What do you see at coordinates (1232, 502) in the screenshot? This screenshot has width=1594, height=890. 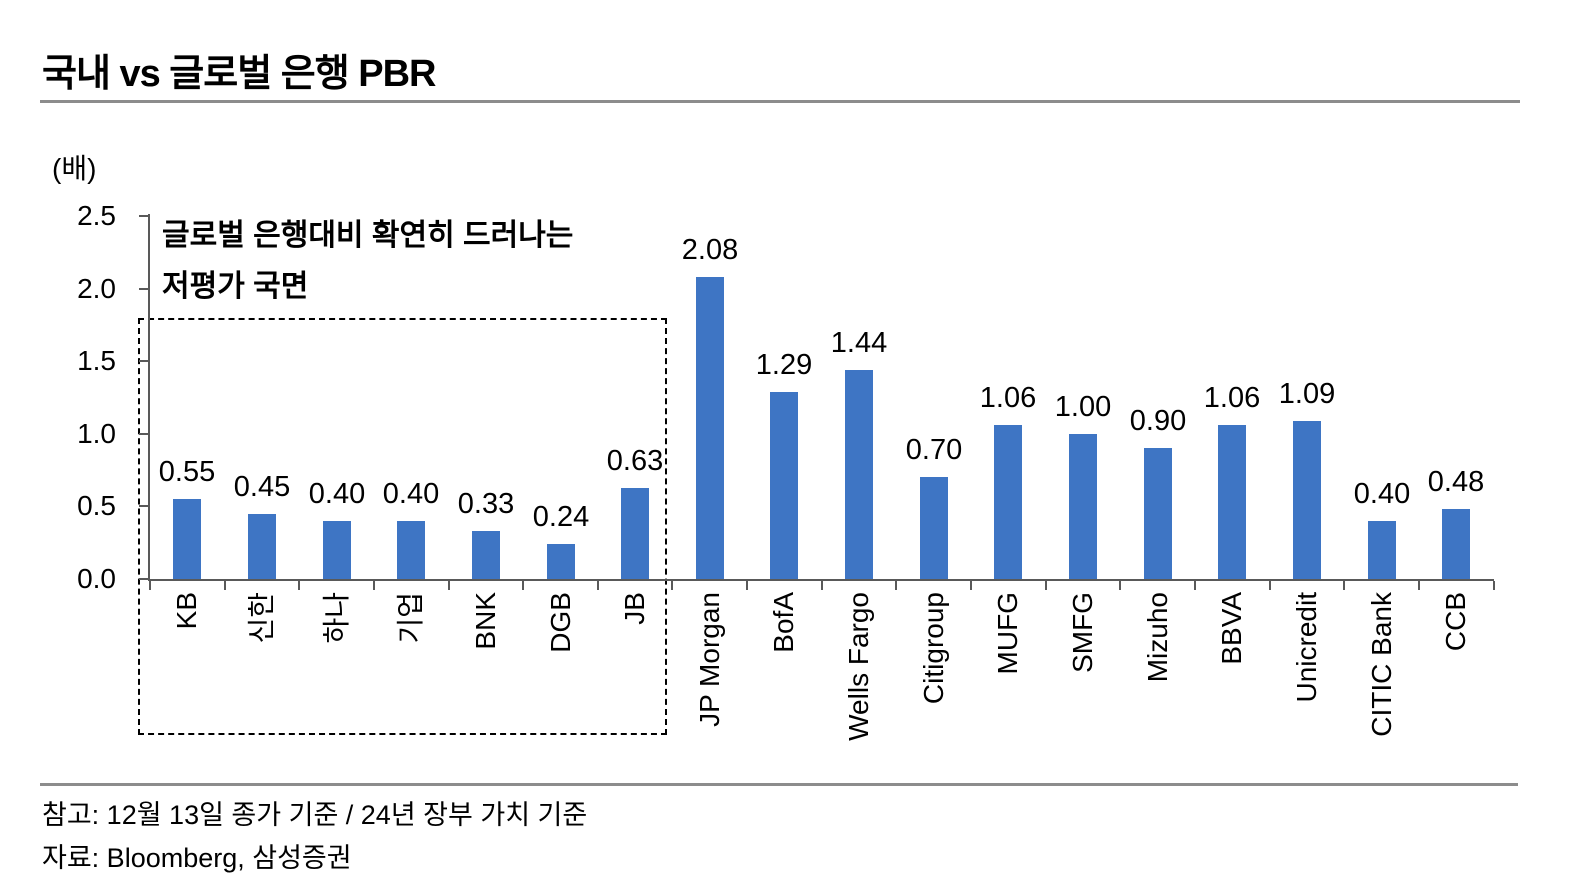 I see `bar-BBVA` at bounding box center [1232, 502].